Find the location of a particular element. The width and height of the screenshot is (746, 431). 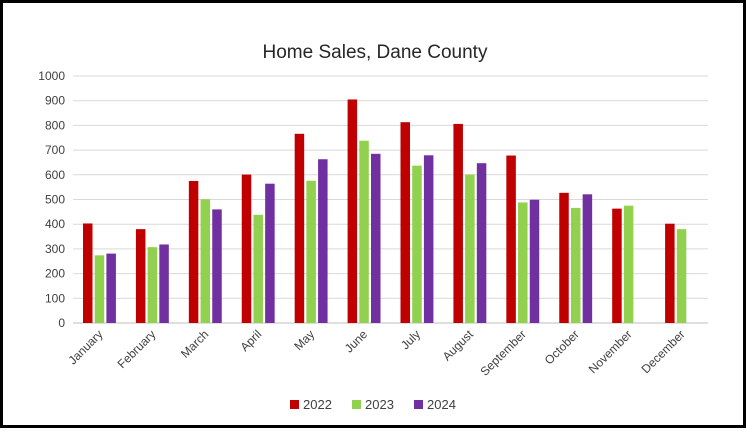

bar-2022-june is located at coordinates (352, 211).